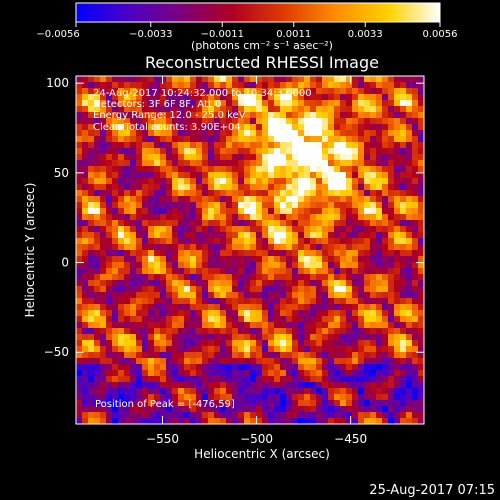 The width and height of the screenshot is (500, 500). Describe the element at coordinates (293, 34) in the screenshot. I see `colorbar-tick-label: 0.0011` at that location.